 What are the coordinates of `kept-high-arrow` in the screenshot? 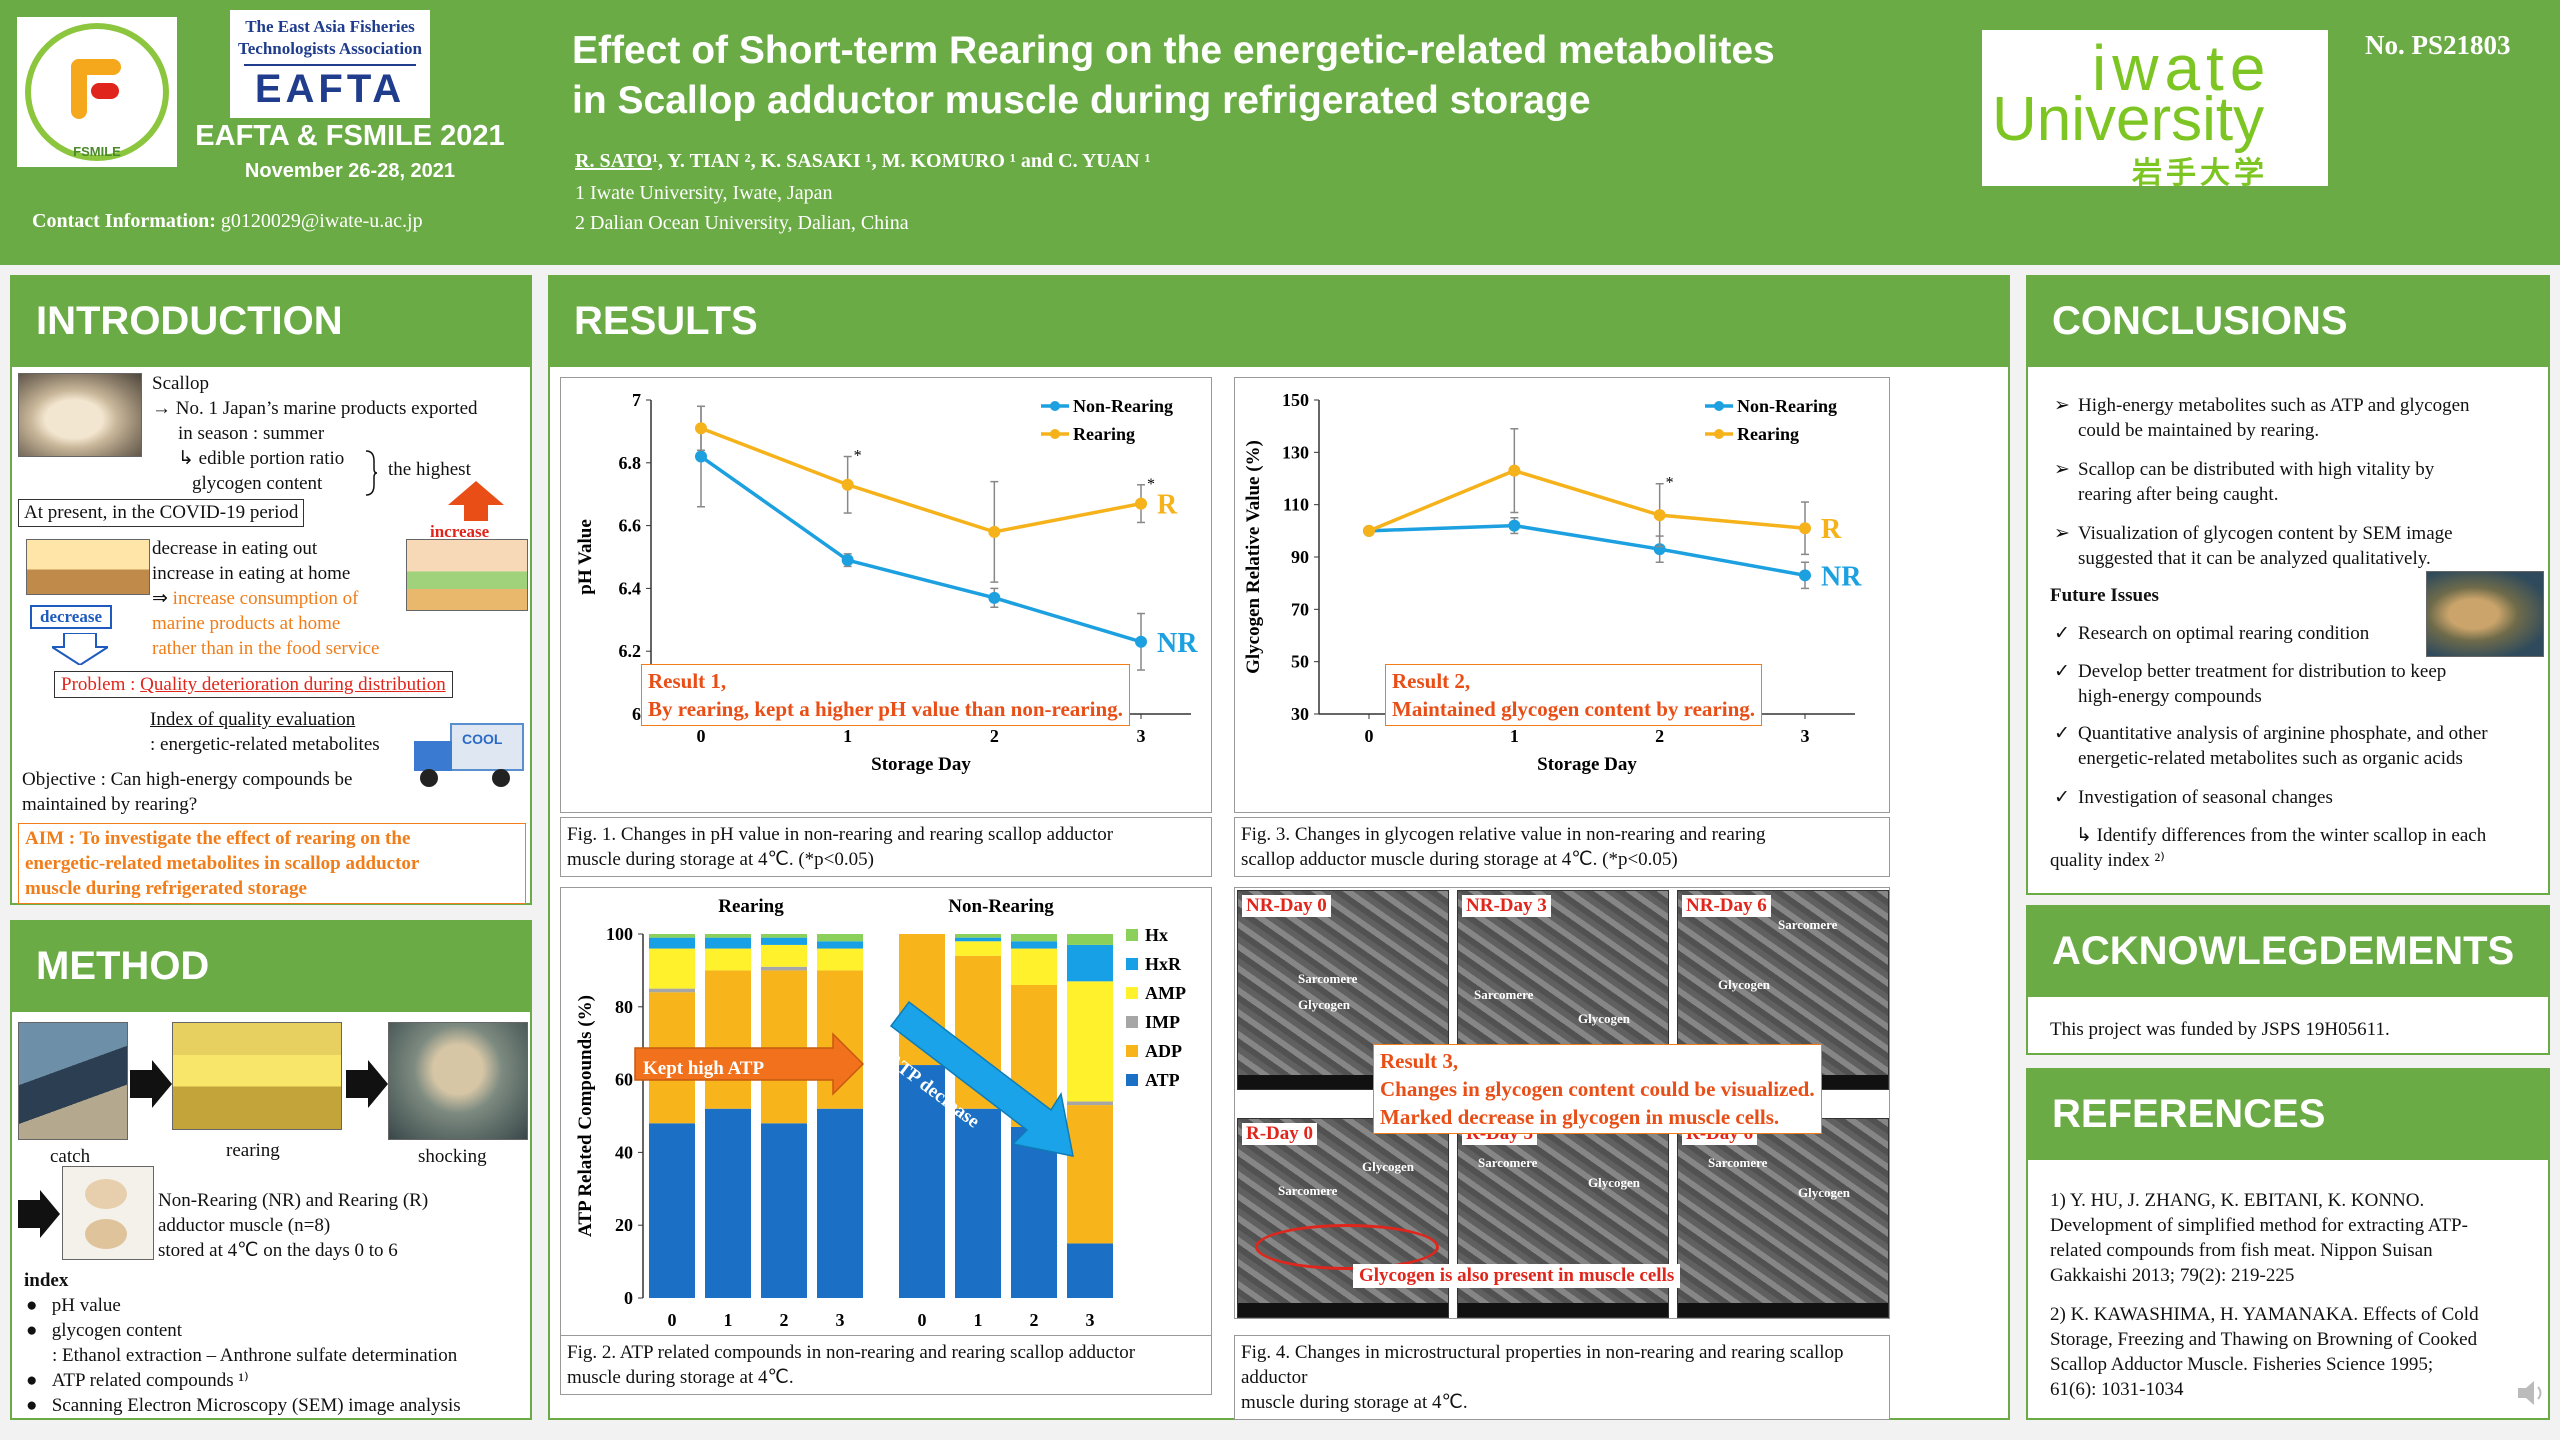 It's located at (749, 1064).